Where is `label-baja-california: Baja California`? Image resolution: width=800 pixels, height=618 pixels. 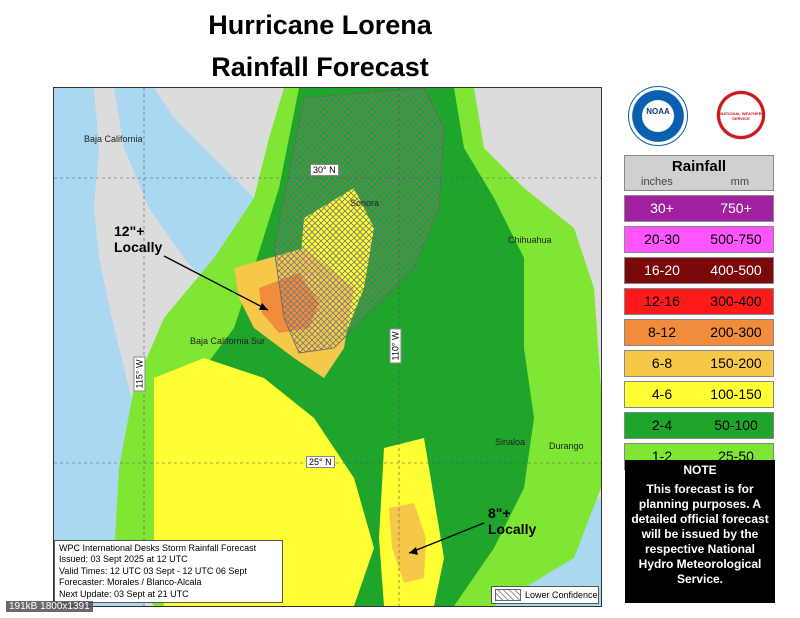
label-baja-california: Baja California is located at coordinates (113, 139).